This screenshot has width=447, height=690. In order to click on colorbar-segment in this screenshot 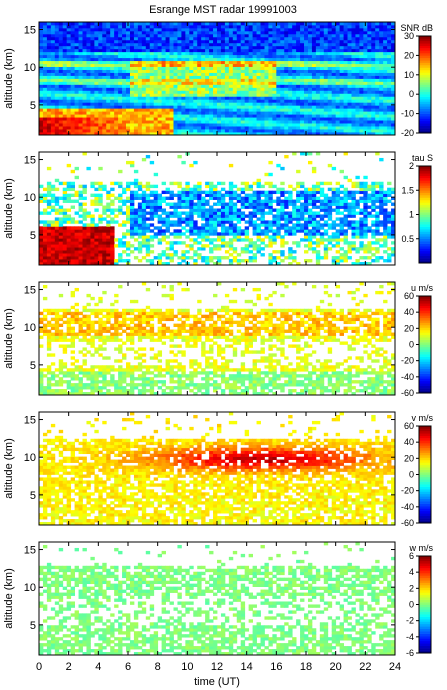, I will do `click(425, 88)`.